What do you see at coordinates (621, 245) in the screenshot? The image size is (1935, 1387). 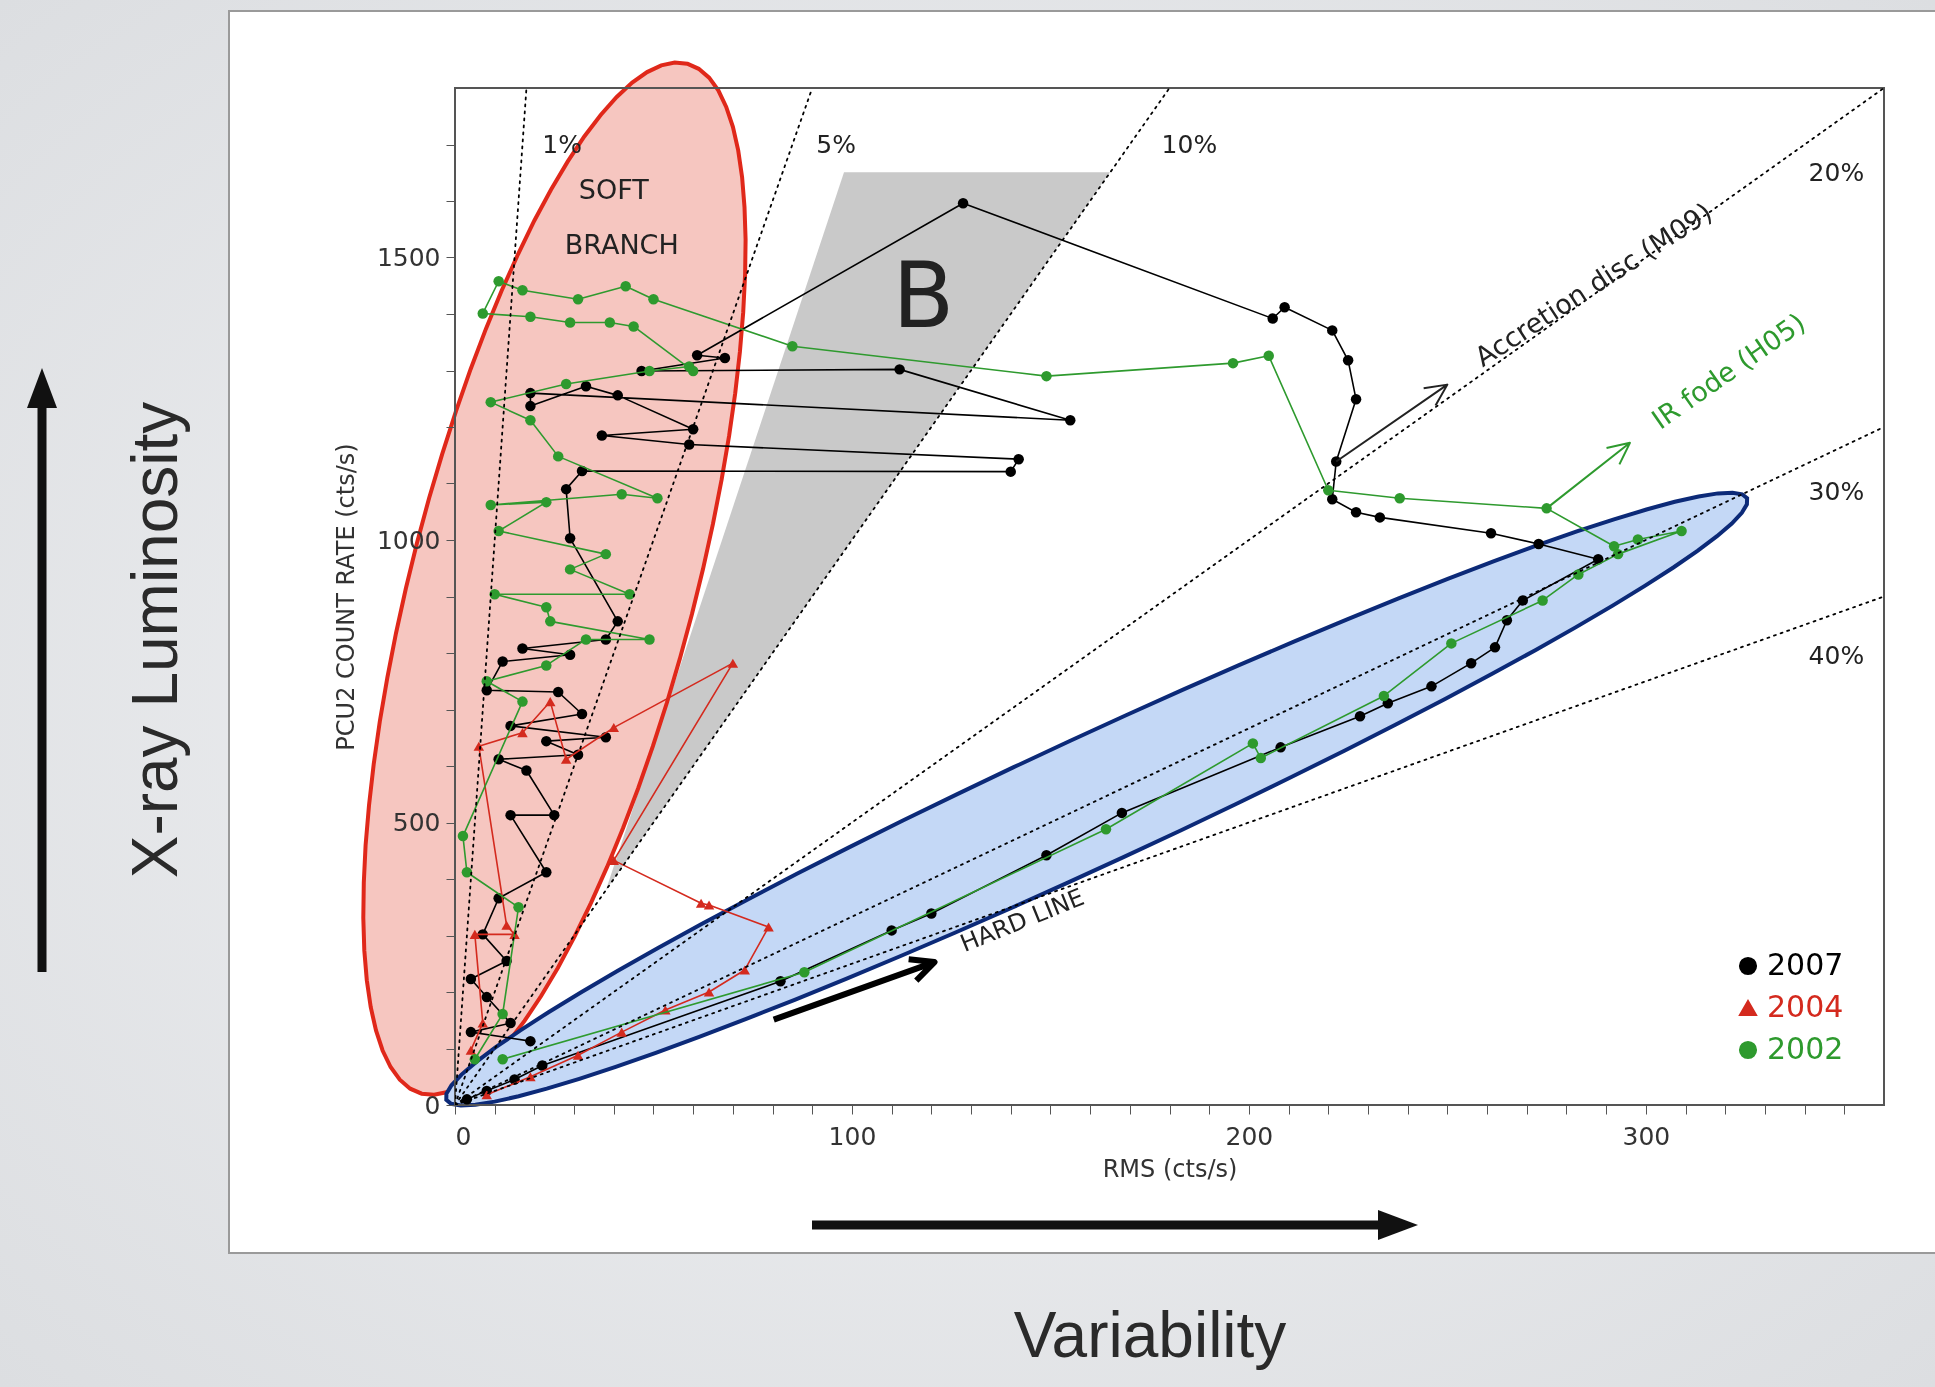 I see `annotation: BRANCH` at bounding box center [621, 245].